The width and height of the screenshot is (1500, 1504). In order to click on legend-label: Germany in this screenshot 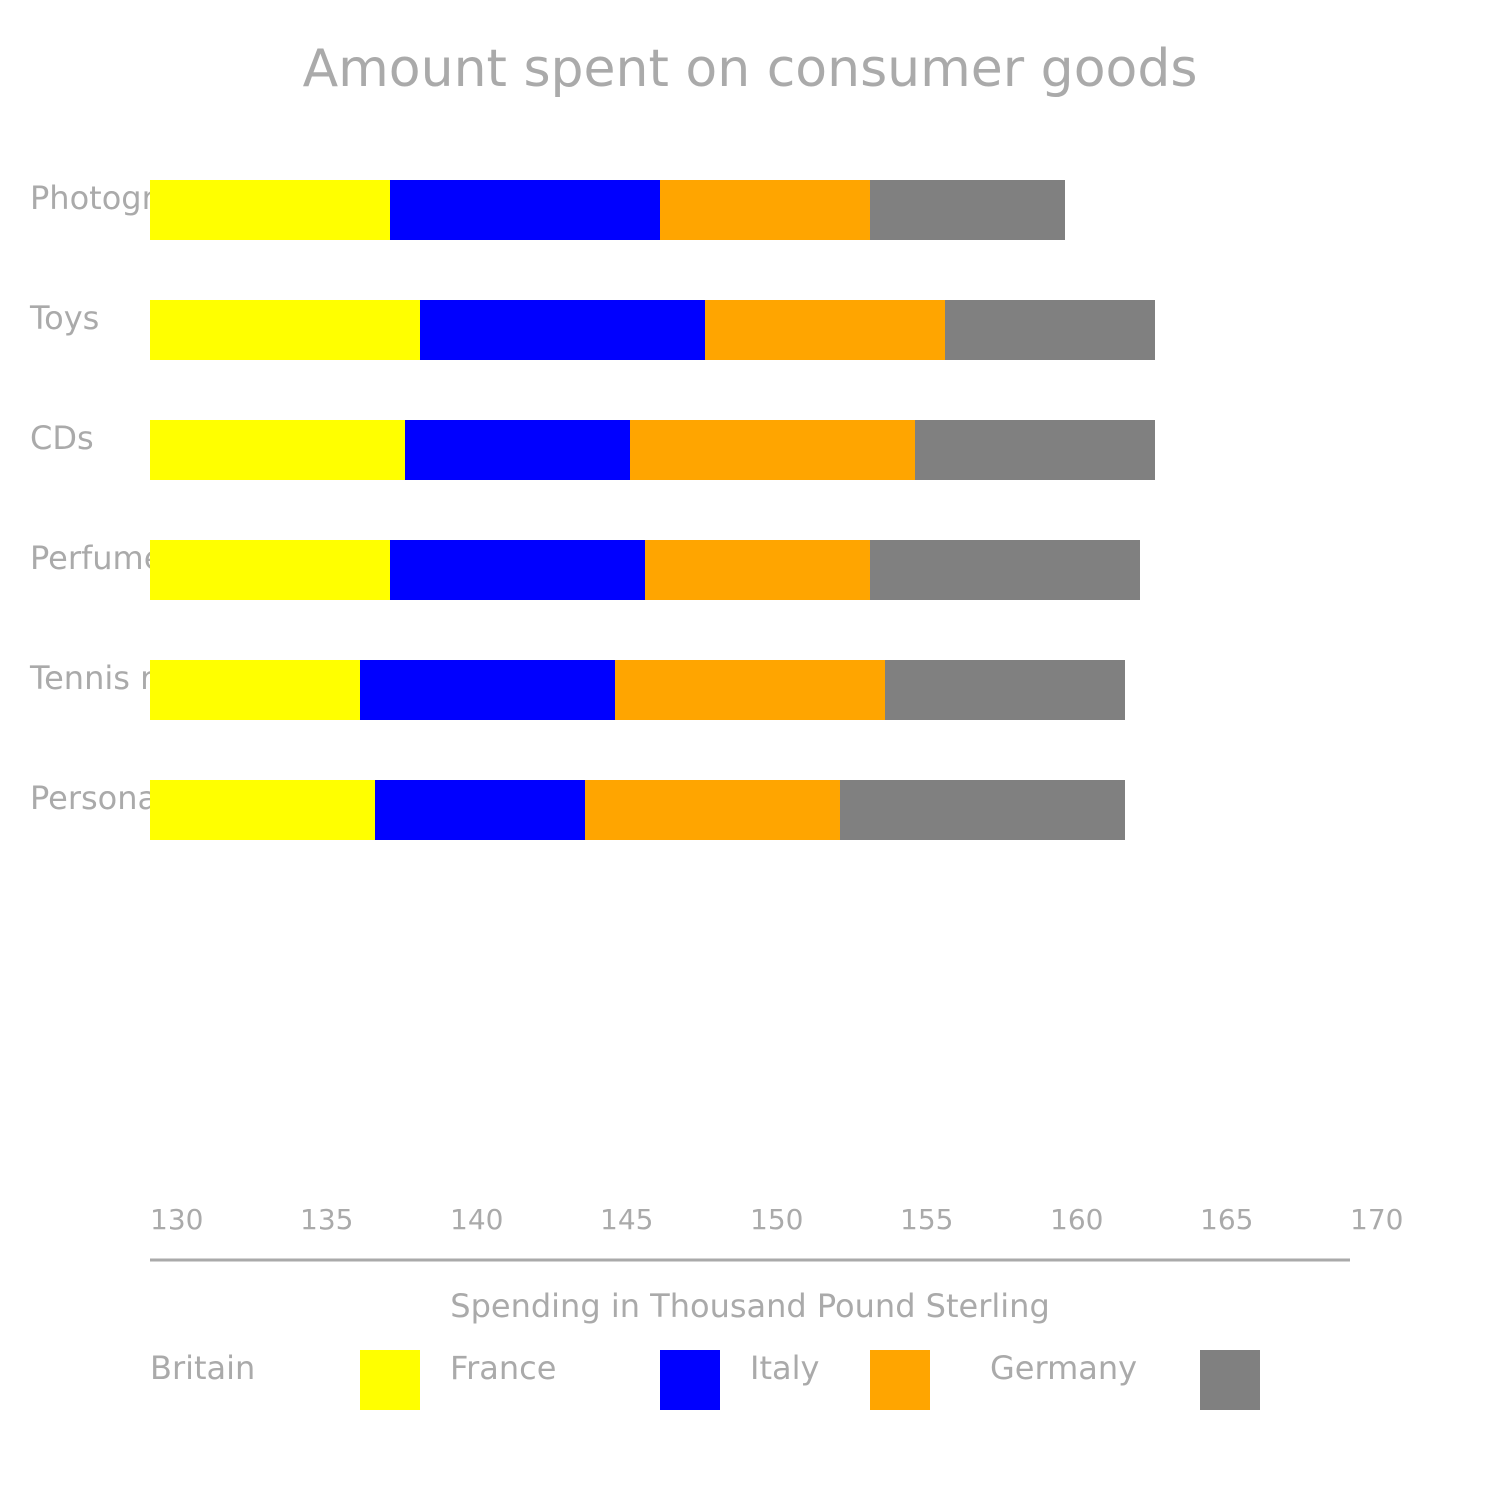, I will do `click(1063, 1368)`.